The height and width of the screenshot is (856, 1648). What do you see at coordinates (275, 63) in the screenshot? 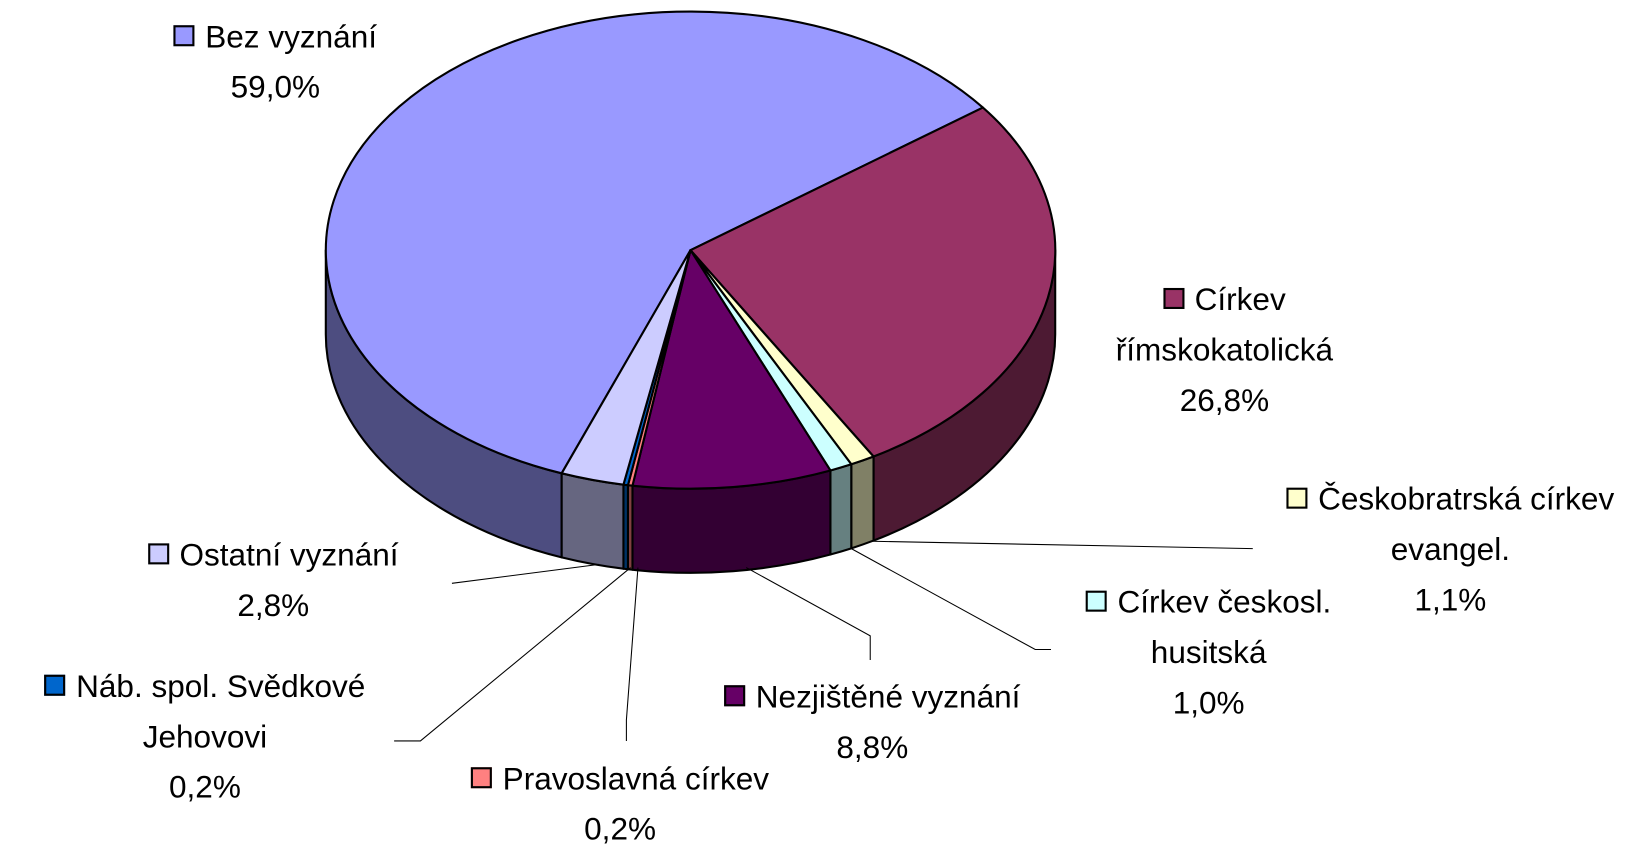
I see `data-label: Bez vyznání 59,0%` at bounding box center [275, 63].